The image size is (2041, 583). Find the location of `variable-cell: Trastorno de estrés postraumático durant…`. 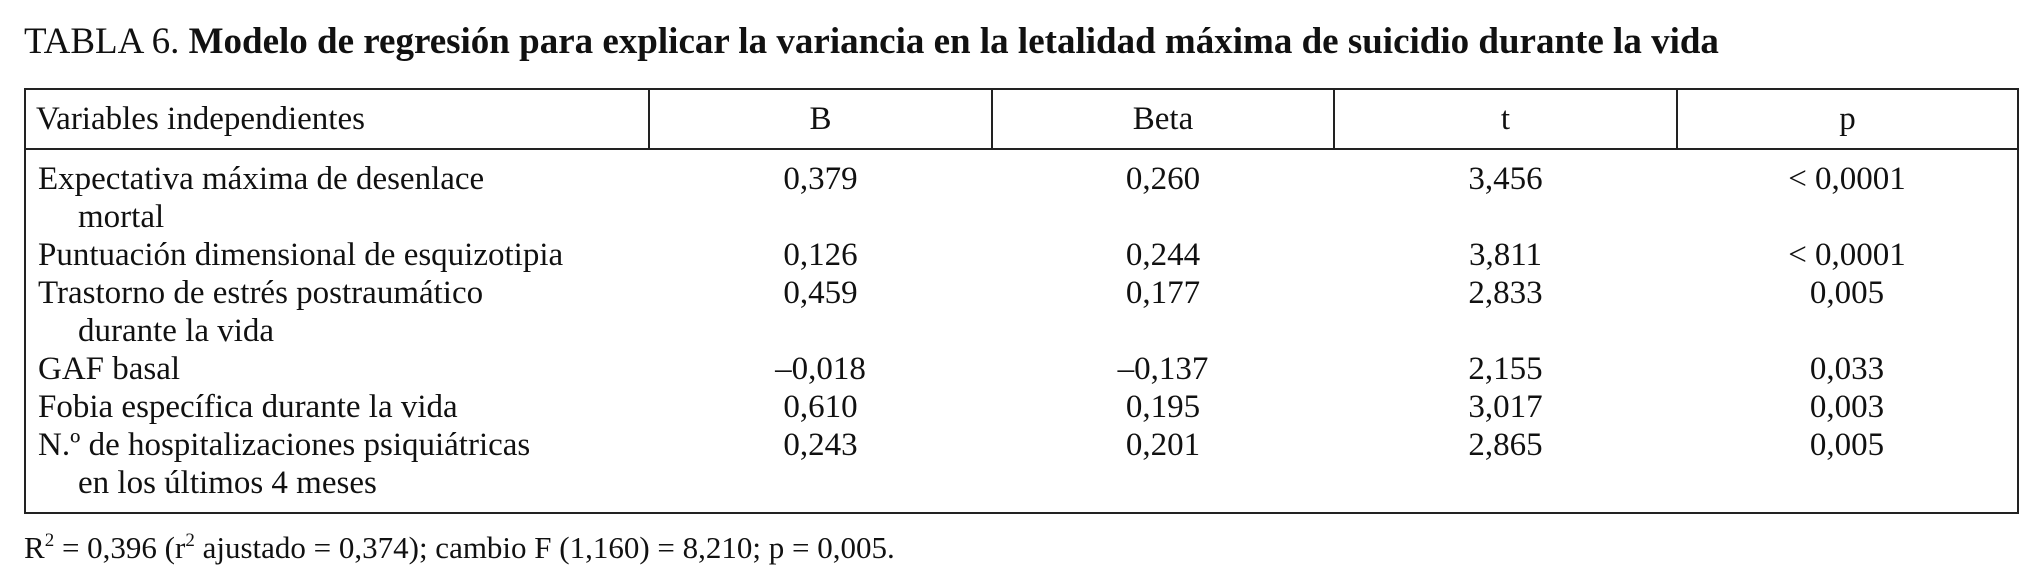

variable-cell: Trastorno de estrés postraumático durant… is located at coordinates (337, 312).